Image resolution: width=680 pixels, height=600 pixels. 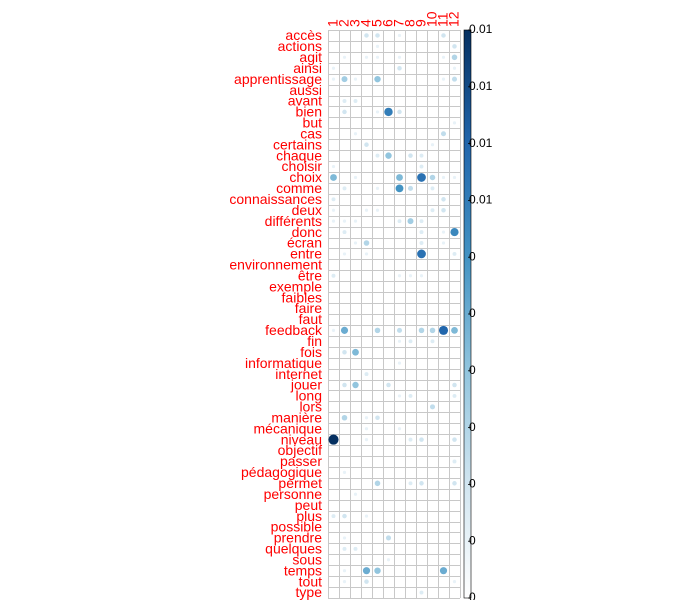 I want to click on row-label: manière, so click(x=296, y=417).